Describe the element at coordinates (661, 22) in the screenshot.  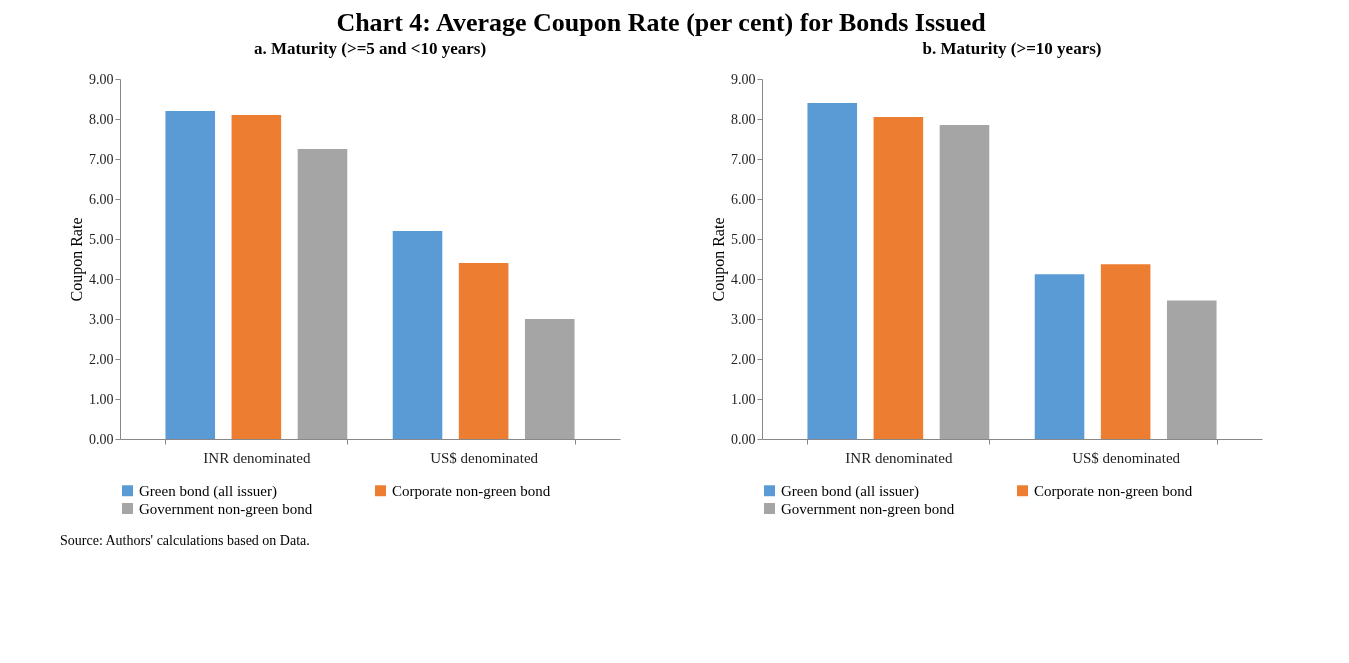
I see `chart-title: Chart 4: Average Coupon Rate (per cent) for Bonds Issued` at that location.